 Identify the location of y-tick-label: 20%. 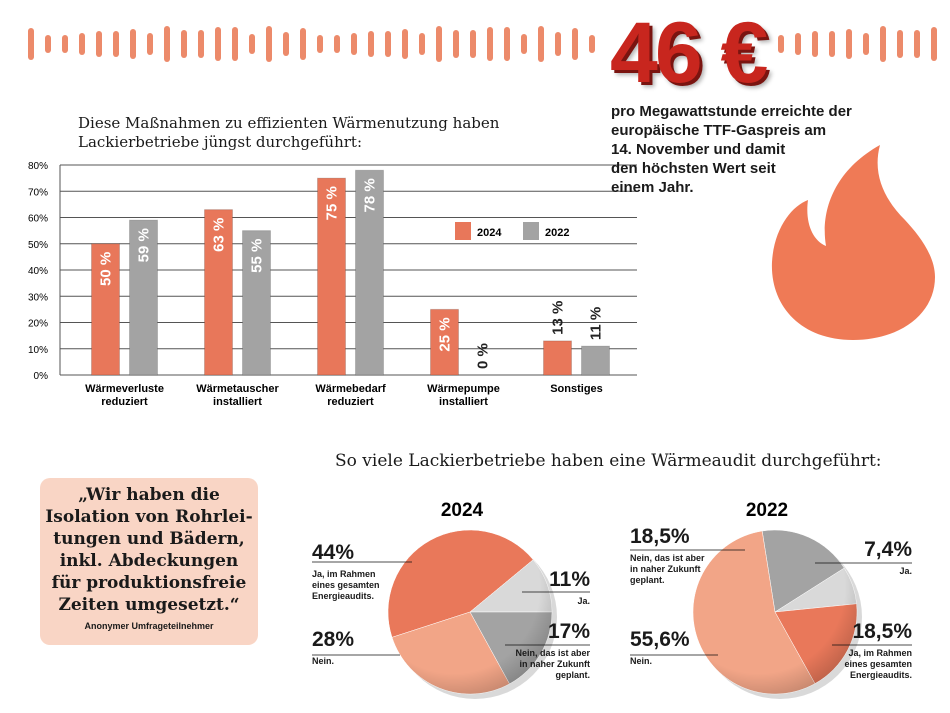
(38, 324).